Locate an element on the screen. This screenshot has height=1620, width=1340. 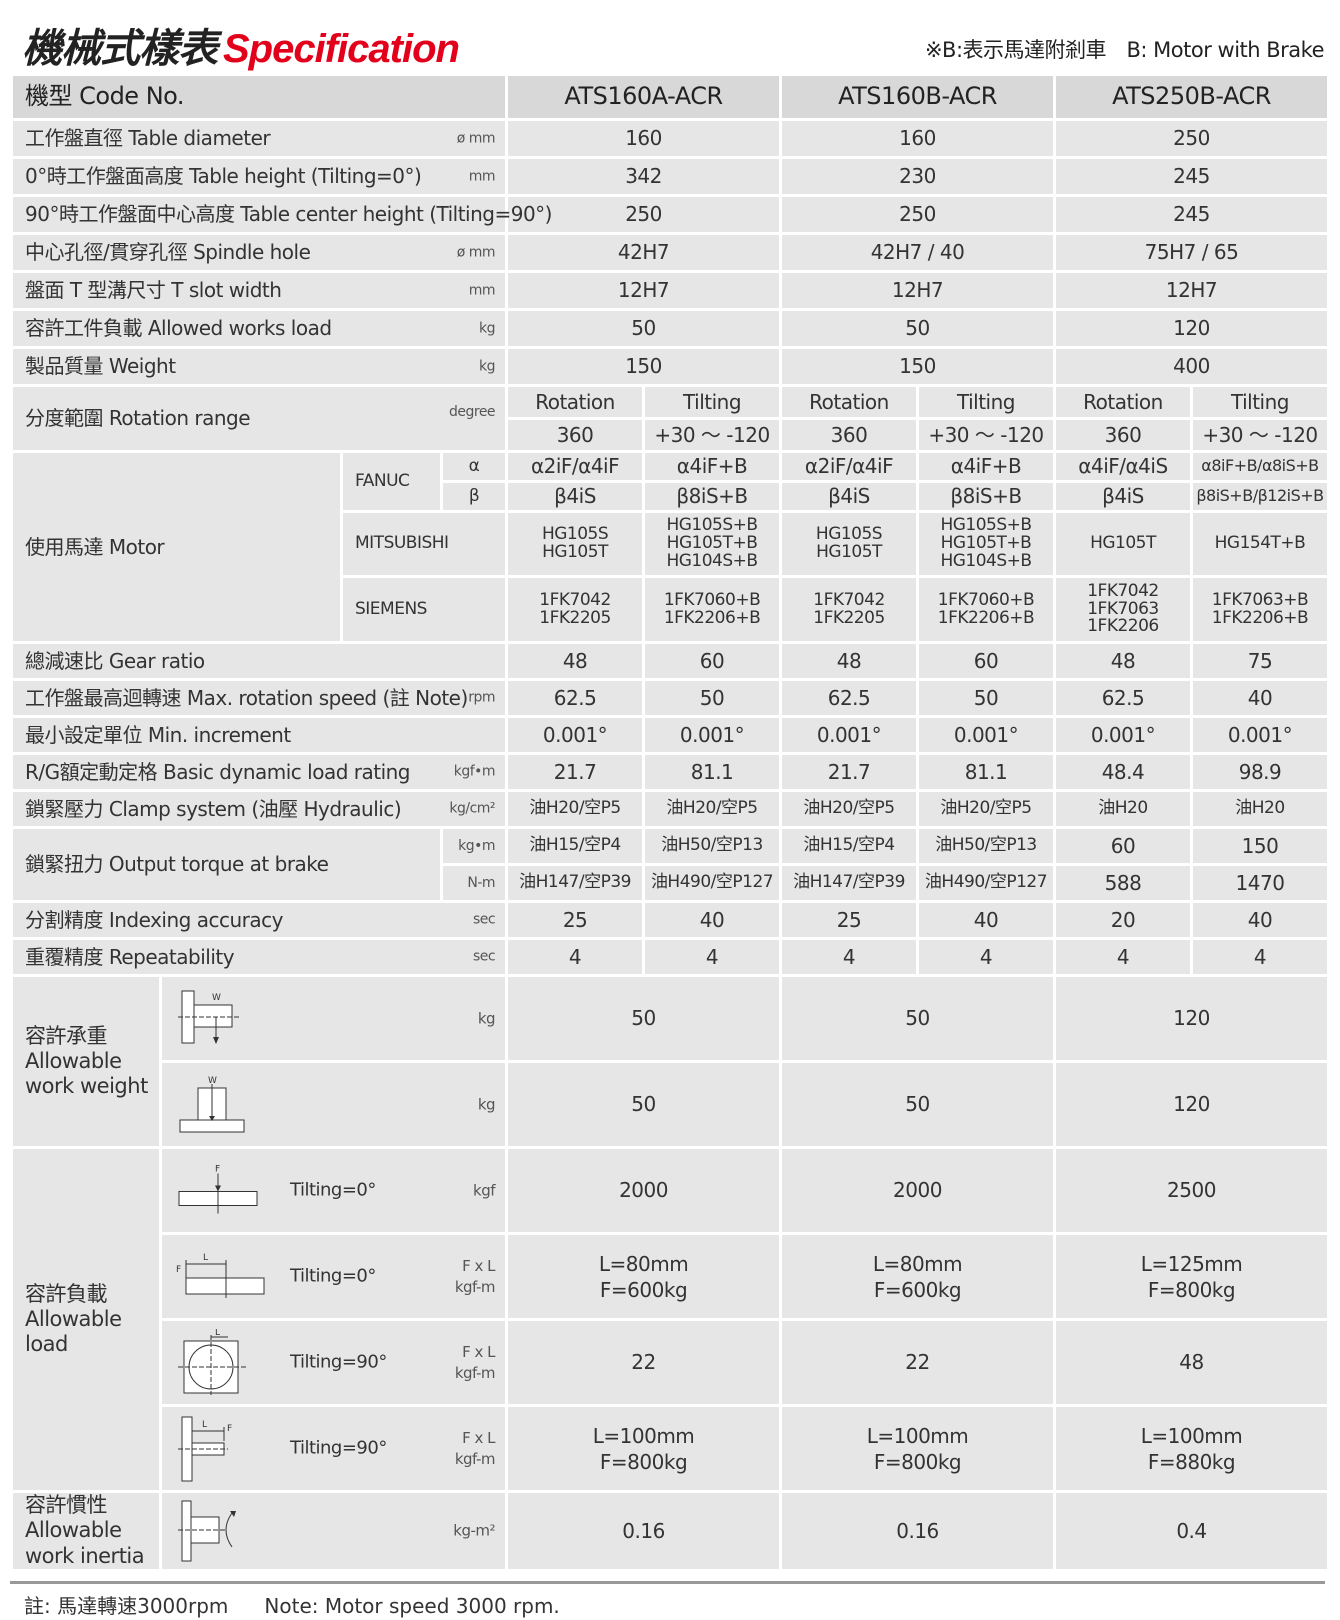
motor-label: 使用馬達 Motor is located at coordinates (176, 547).